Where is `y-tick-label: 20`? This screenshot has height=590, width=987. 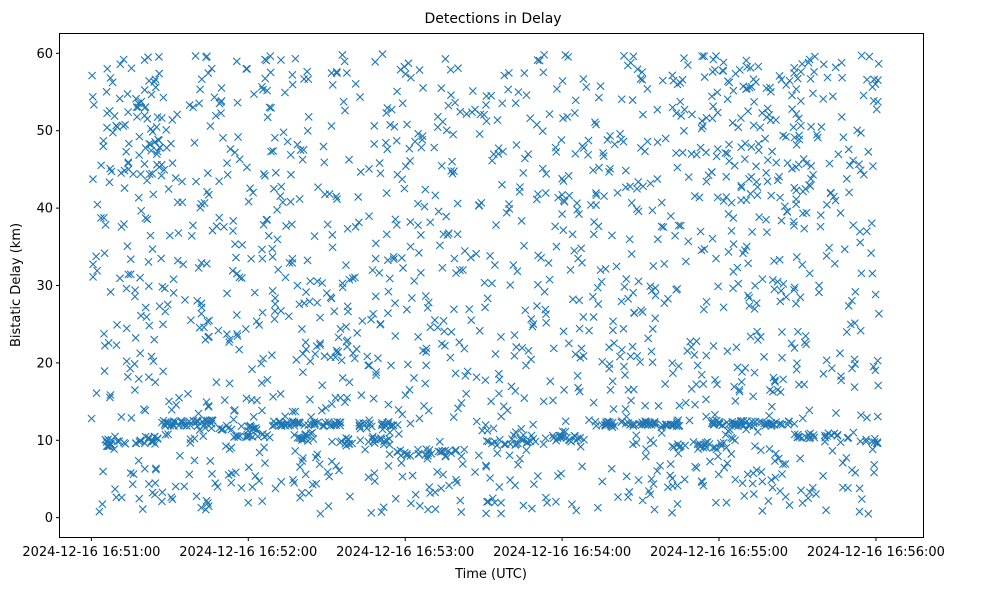
y-tick-label: 20 is located at coordinates (44, 363).